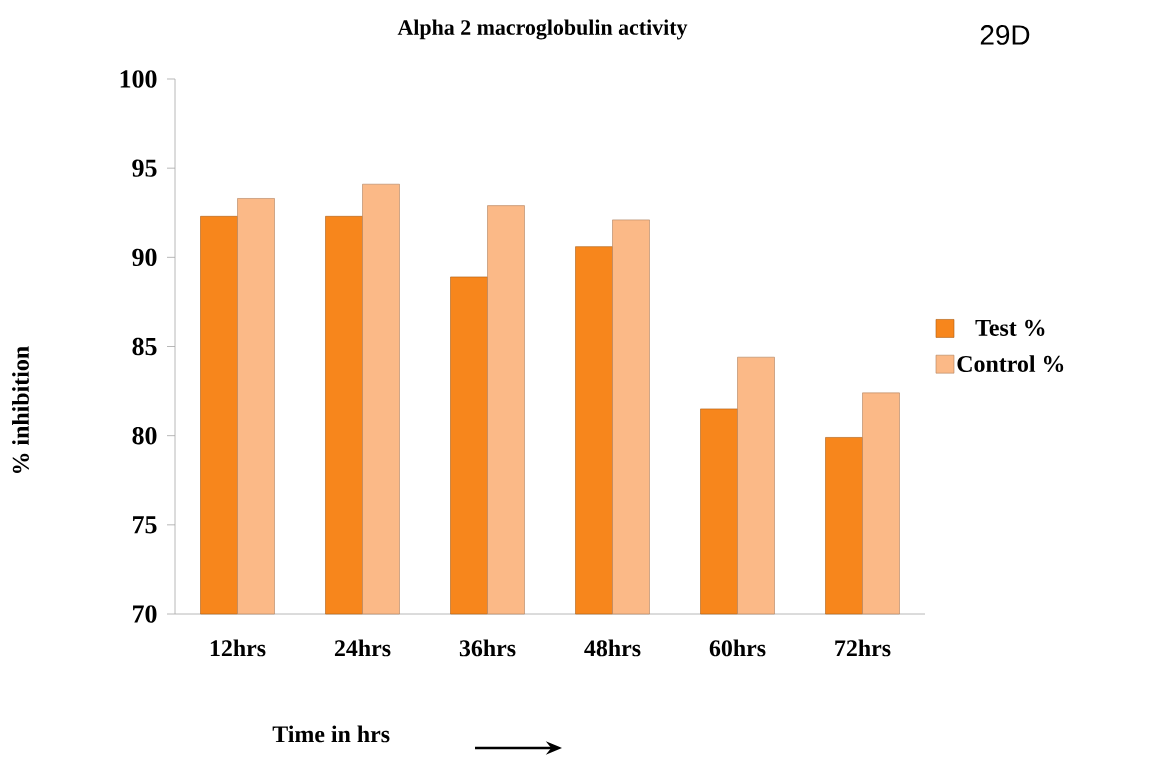  Describe the element at coordinates (487, 648) in the screenshot. I see `x-tick-label: 36hrs` at that location.